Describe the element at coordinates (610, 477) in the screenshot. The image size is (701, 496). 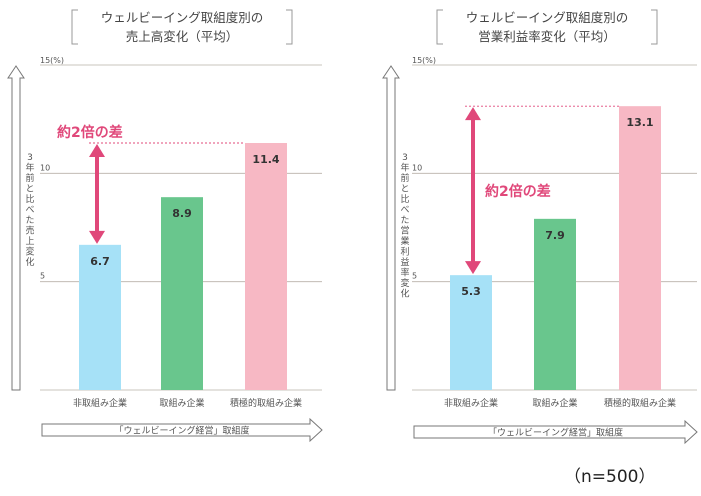
I see `sample-size-note: （n=500）` at that location.